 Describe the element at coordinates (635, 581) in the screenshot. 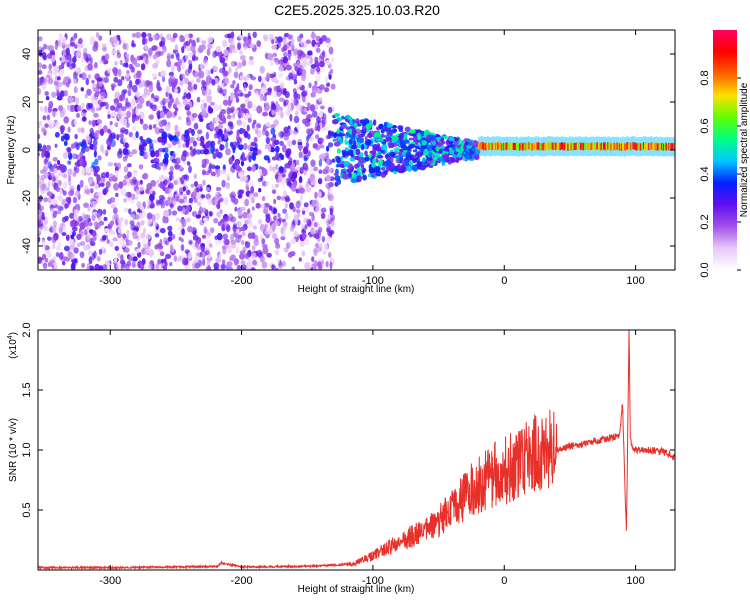

I see `x-tick-label: 100` at that location.